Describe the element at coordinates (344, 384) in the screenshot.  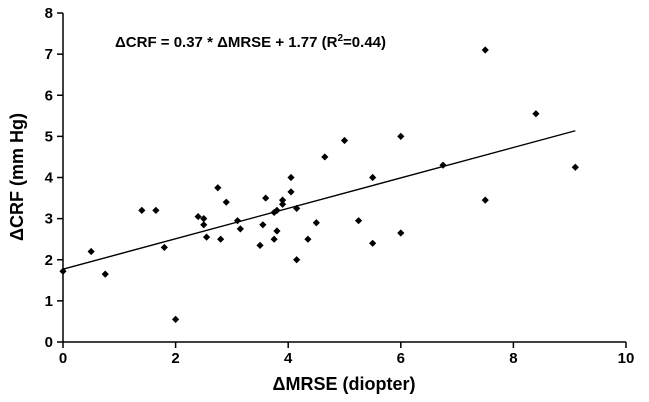
I see `x-axis-title: ΔMRSE (diopter)` at that location.